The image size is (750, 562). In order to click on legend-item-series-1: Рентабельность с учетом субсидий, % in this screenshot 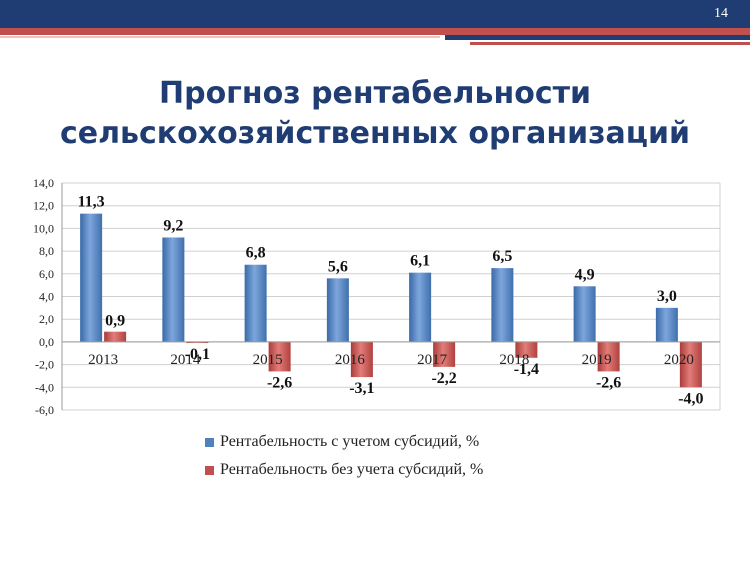, I will do `click(344, 442)`.